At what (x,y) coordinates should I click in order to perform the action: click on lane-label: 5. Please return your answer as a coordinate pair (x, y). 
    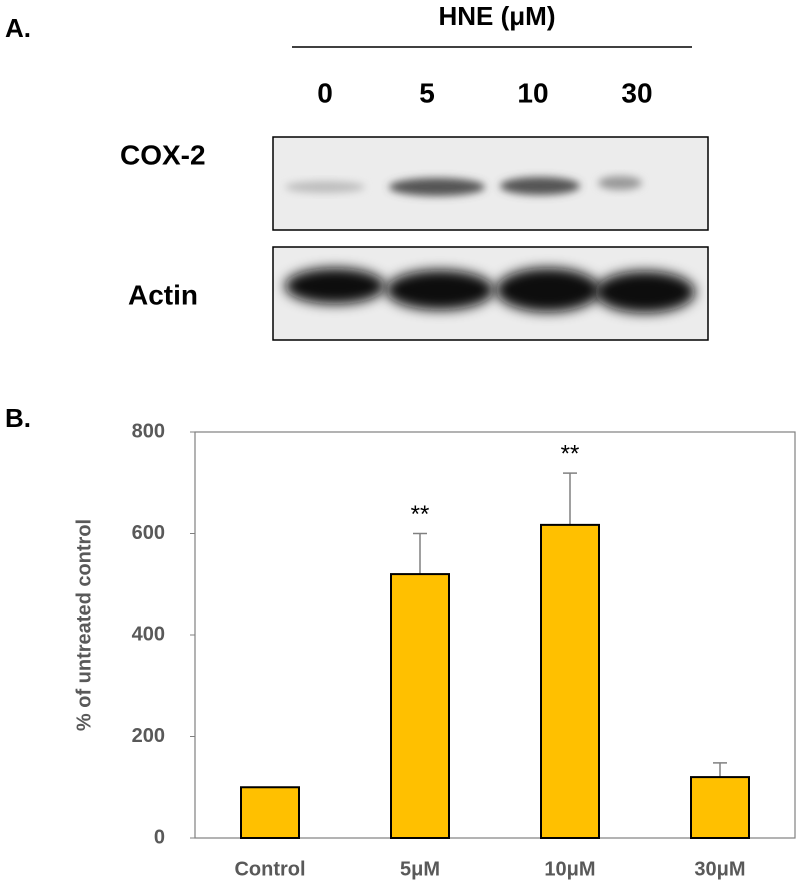
    Looking at the image, I should click on (427, 92).